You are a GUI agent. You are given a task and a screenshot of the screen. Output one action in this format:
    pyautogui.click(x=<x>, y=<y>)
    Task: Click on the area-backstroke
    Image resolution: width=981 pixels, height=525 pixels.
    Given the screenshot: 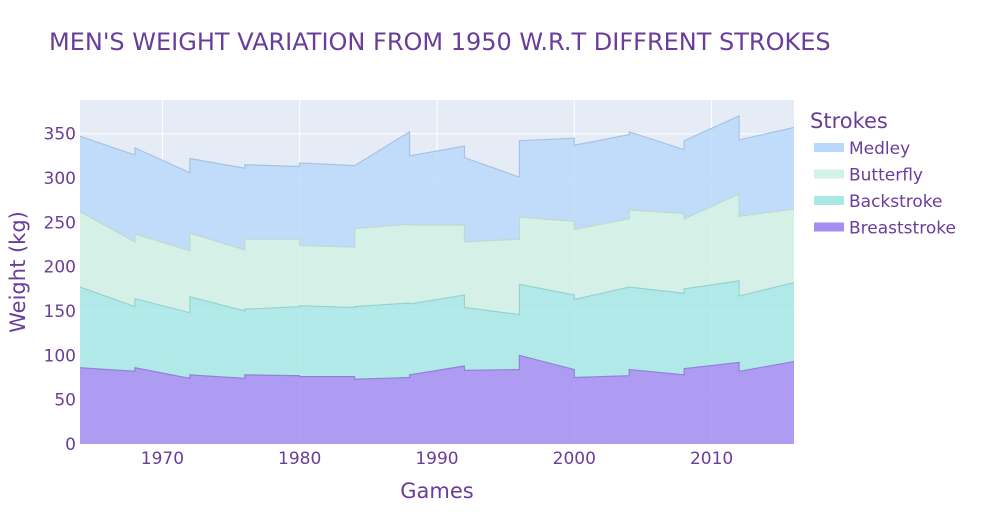 What is the action you would take?
    pyautogui.click(x=437, y=330)
    